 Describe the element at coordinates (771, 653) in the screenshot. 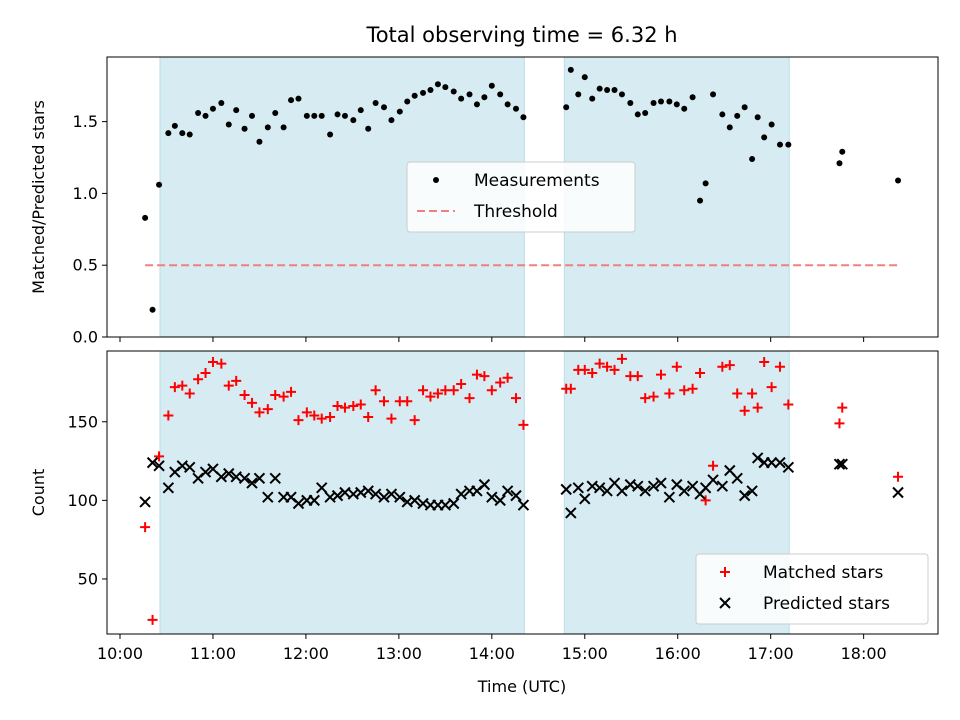

I see `x-tick-label: 17:00` at that location.